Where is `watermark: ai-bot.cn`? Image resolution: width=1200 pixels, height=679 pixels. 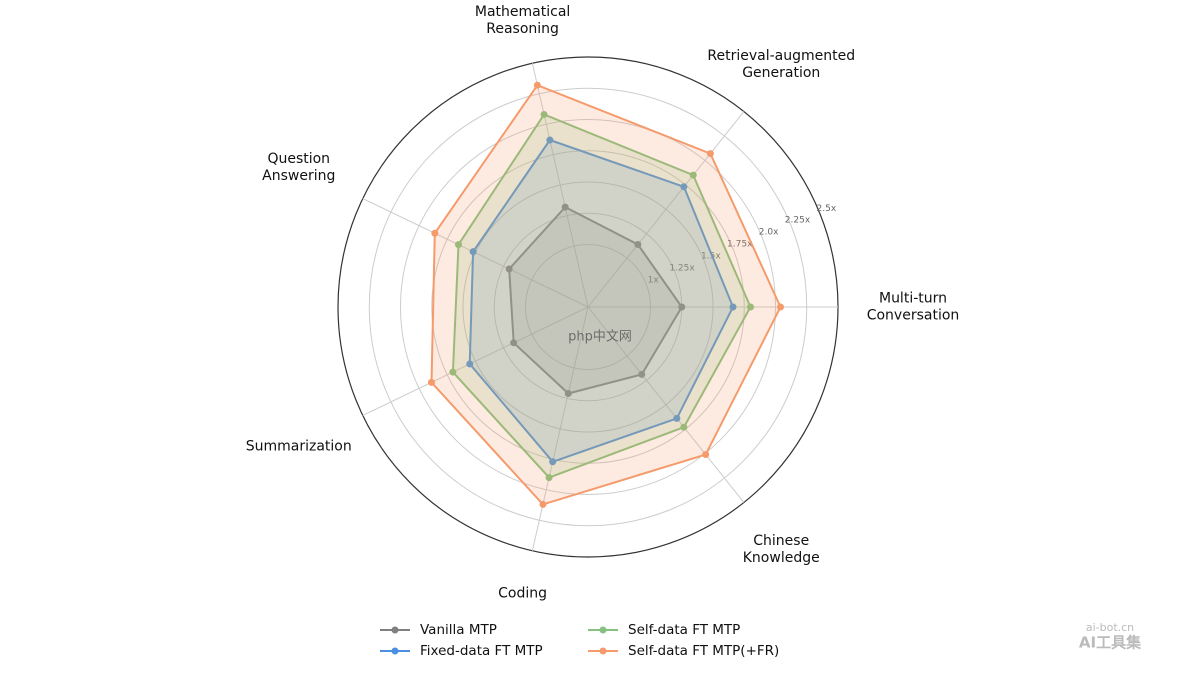 watermark: ai-bot.cn is located at coordinates (1110, 627).